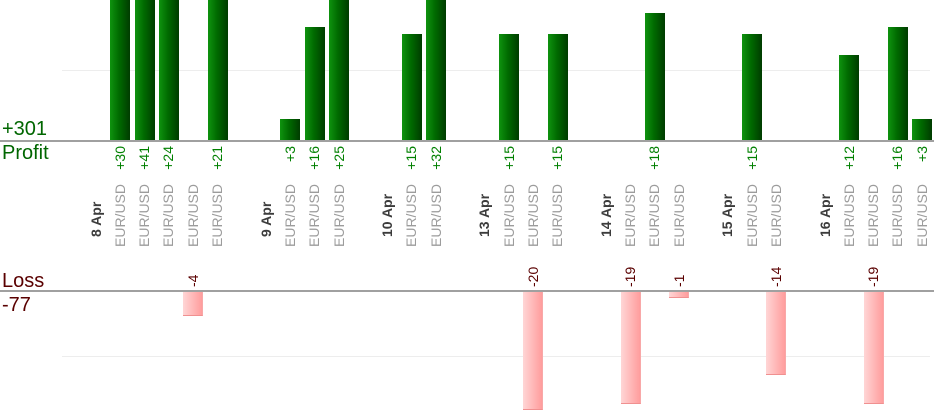 This screenshot has width=934, height=420. What do you see at coordinates (25, 153) in the screenshot?
I see `profit-axis-label: Profit` at bounding box center [25, 153].